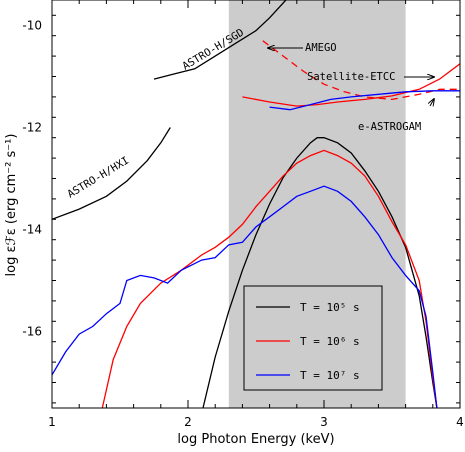  What do you see at coordinates (32, 26) in the screenshot?
I see `y-tick-label: -10` at bounding box center [32, 26].